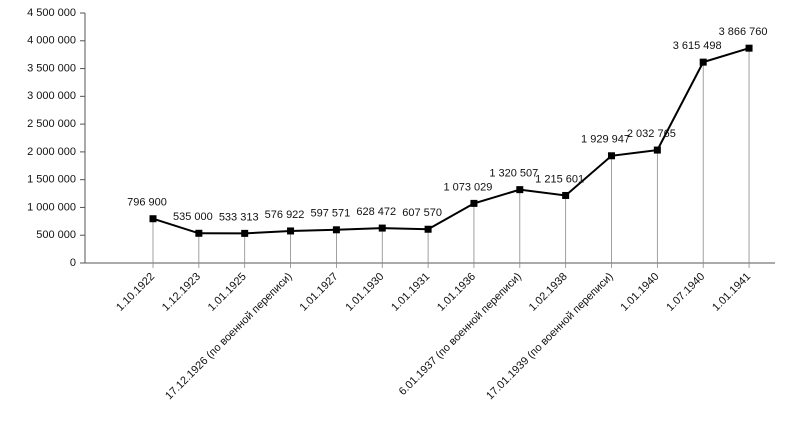 Image resolution: width=790 pixels, height=424 pixels. Describe the element at coordinates (51, 13) in the screenshot. I see `y-tick-label: 4 500 000` at that location.